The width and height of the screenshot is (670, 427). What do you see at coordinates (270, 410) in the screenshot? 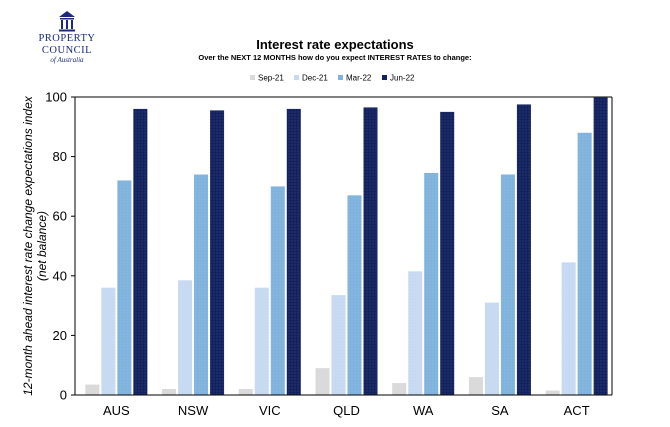
I see `x-tick-label: VIC` at bounding box center [270, 410].